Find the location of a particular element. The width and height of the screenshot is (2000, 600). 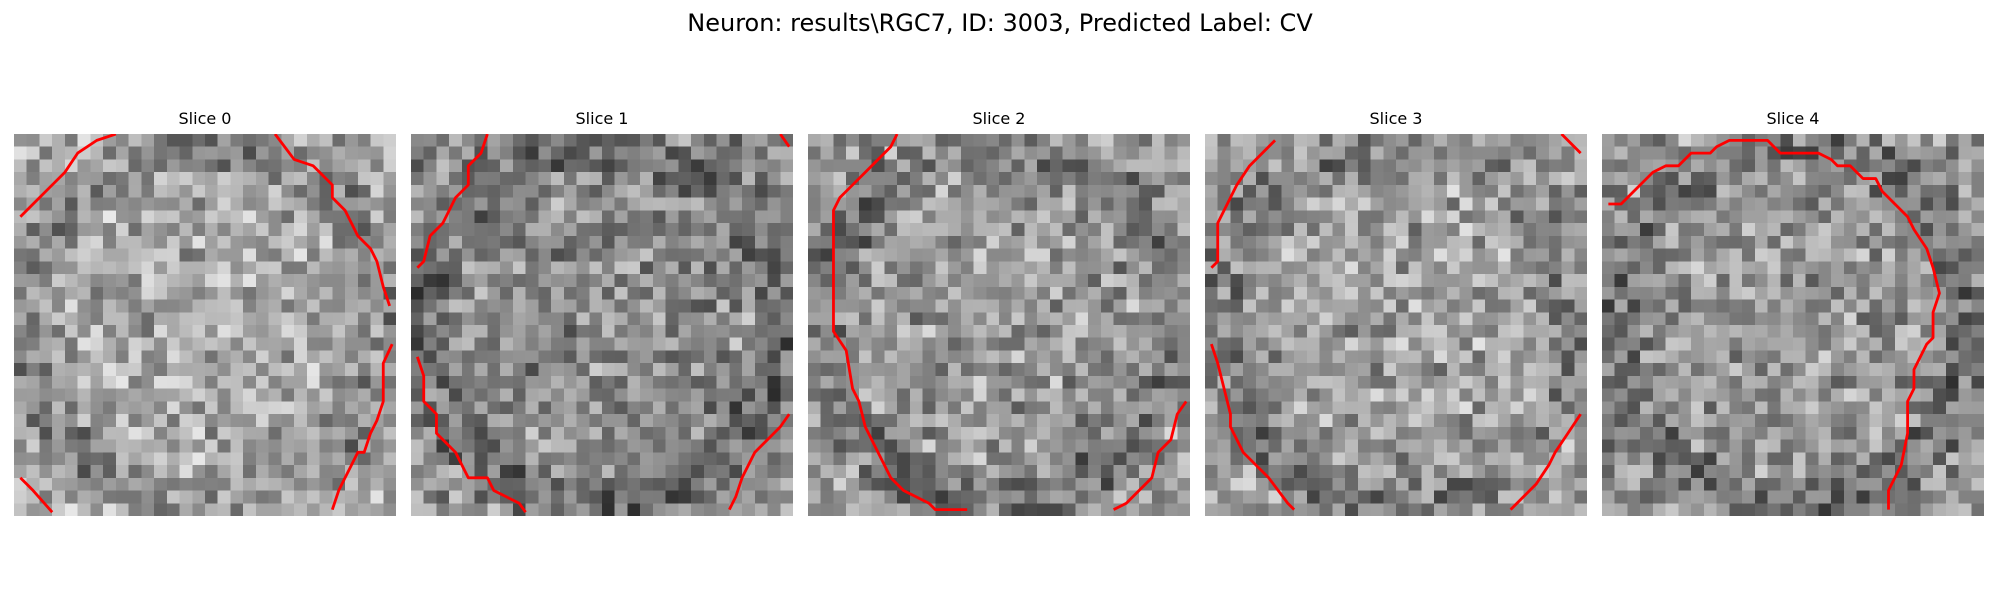

slice-panel-4: Slice 4 is located at coordinates (1793, 313).